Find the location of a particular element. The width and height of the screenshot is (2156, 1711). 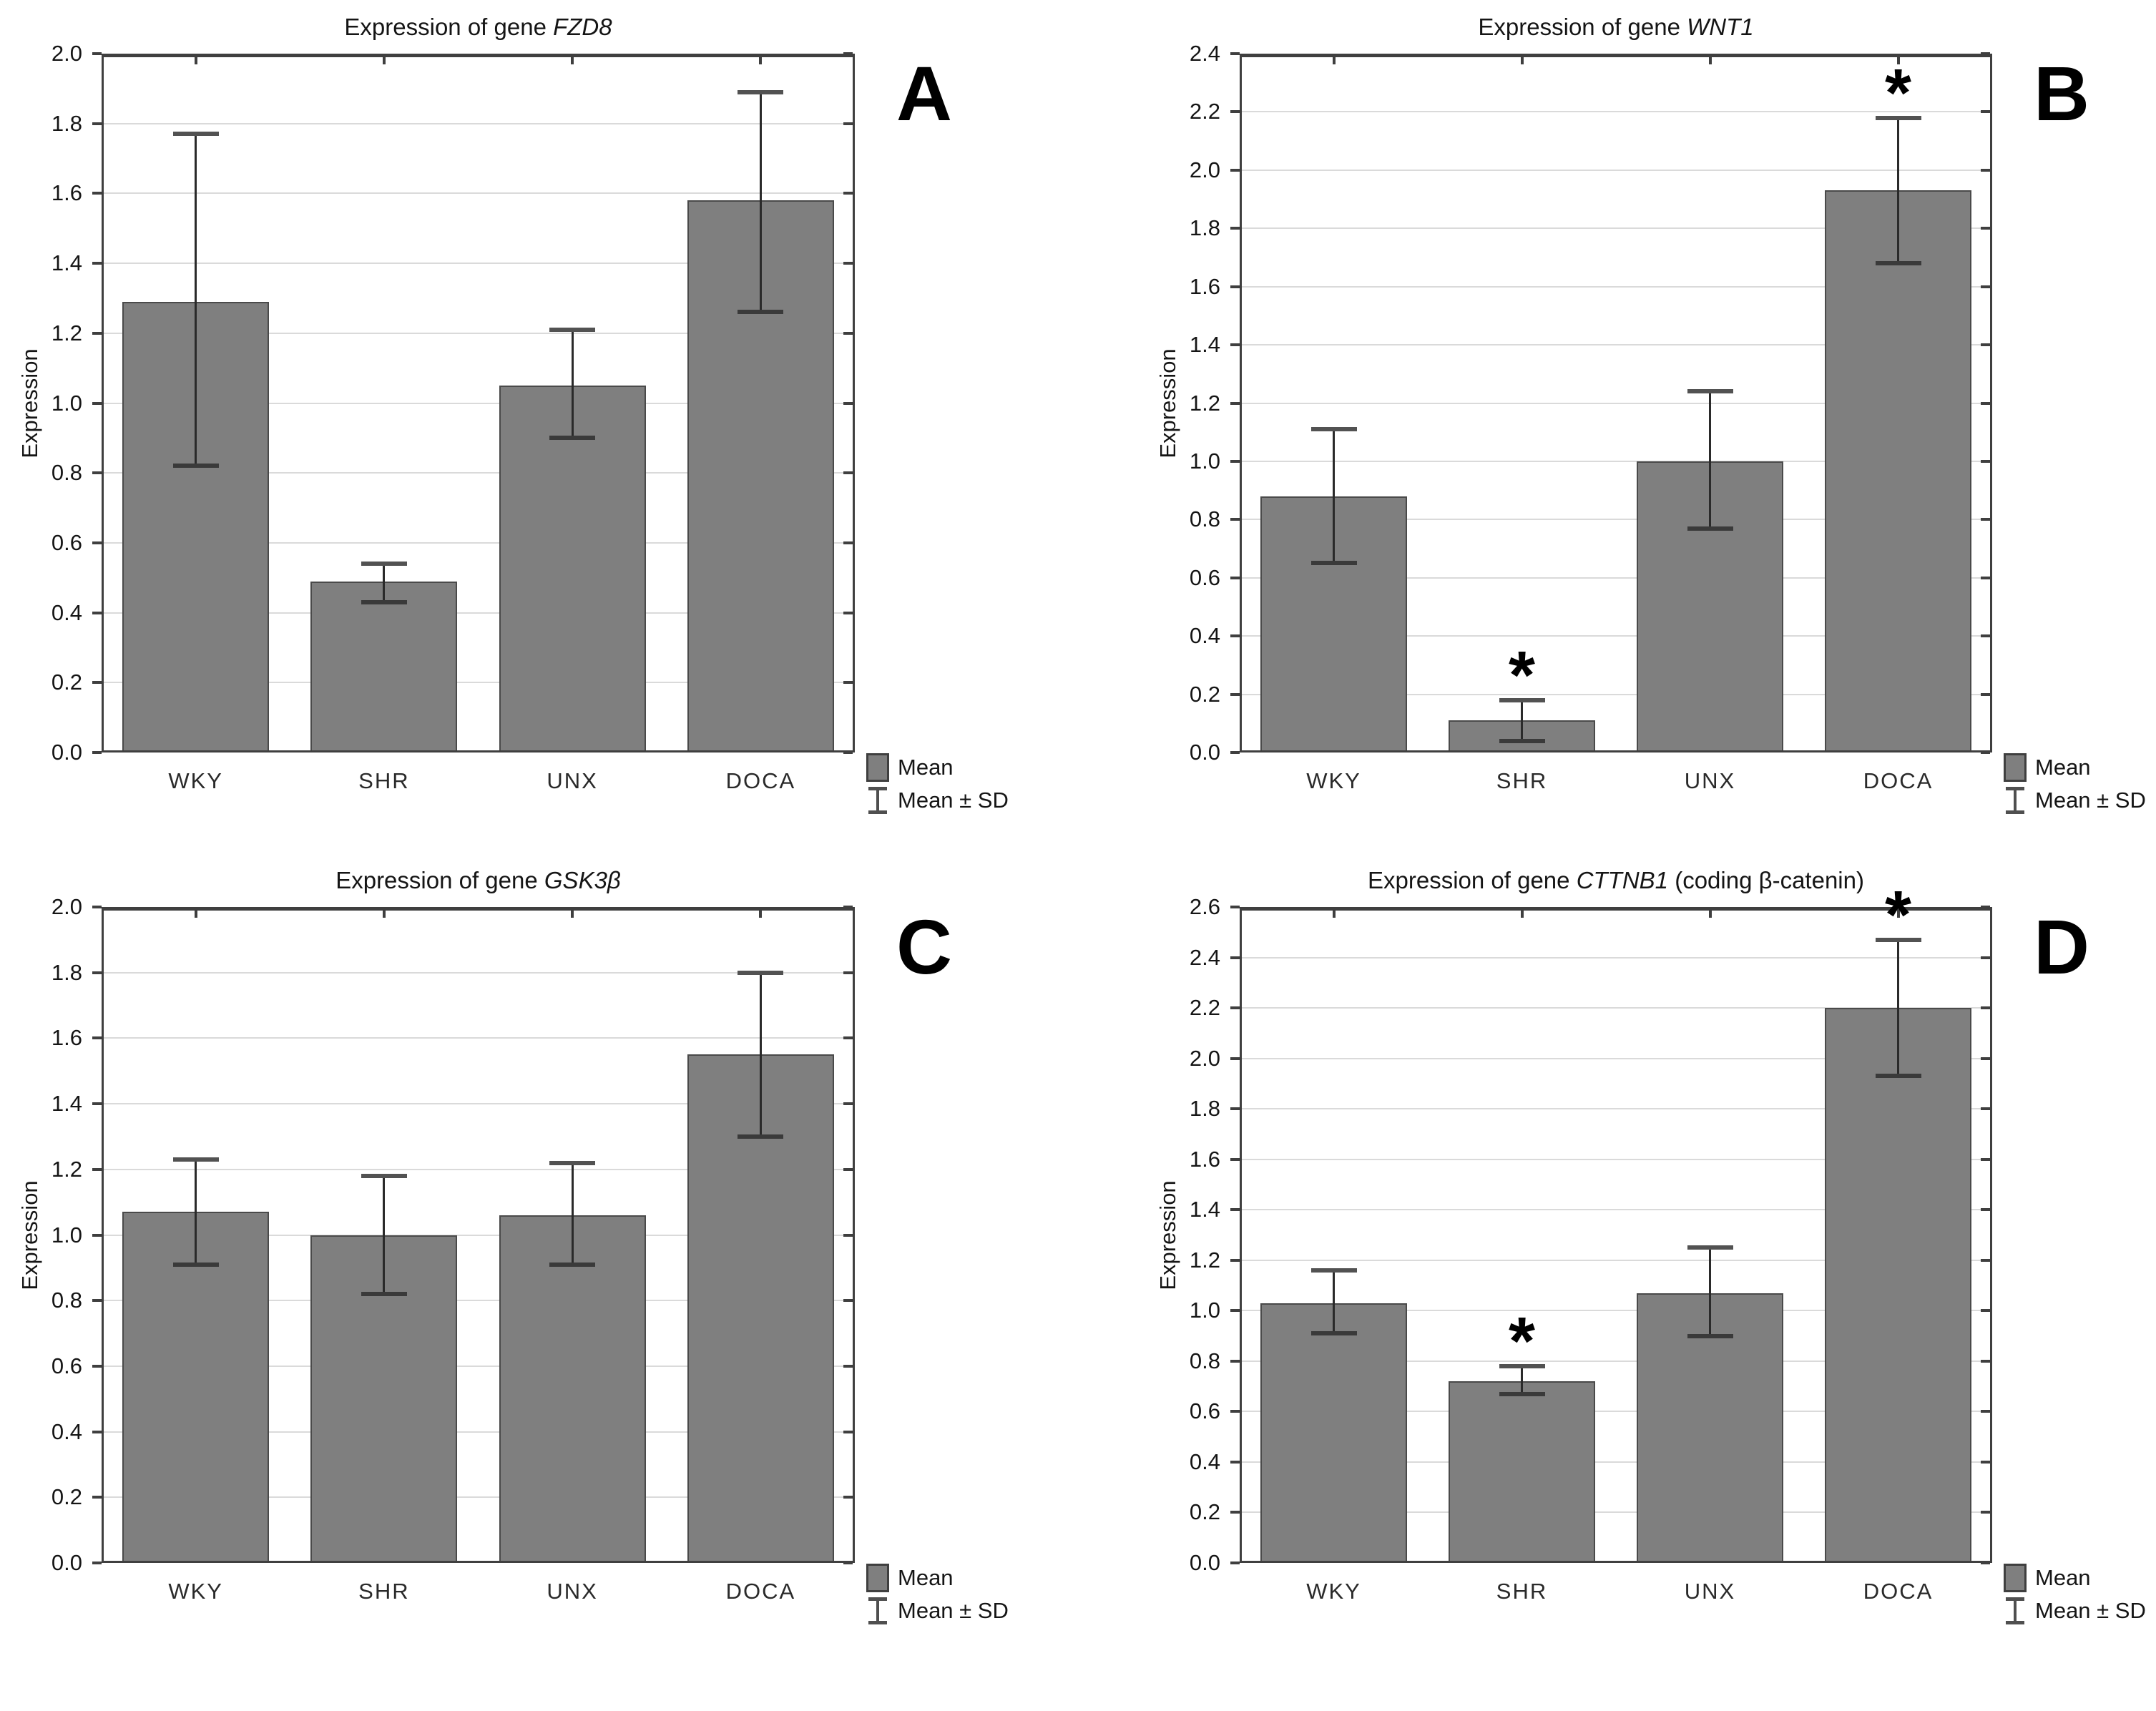

panel-c-title: Expression of gene GSK3β is located at coordinates (479, 881).